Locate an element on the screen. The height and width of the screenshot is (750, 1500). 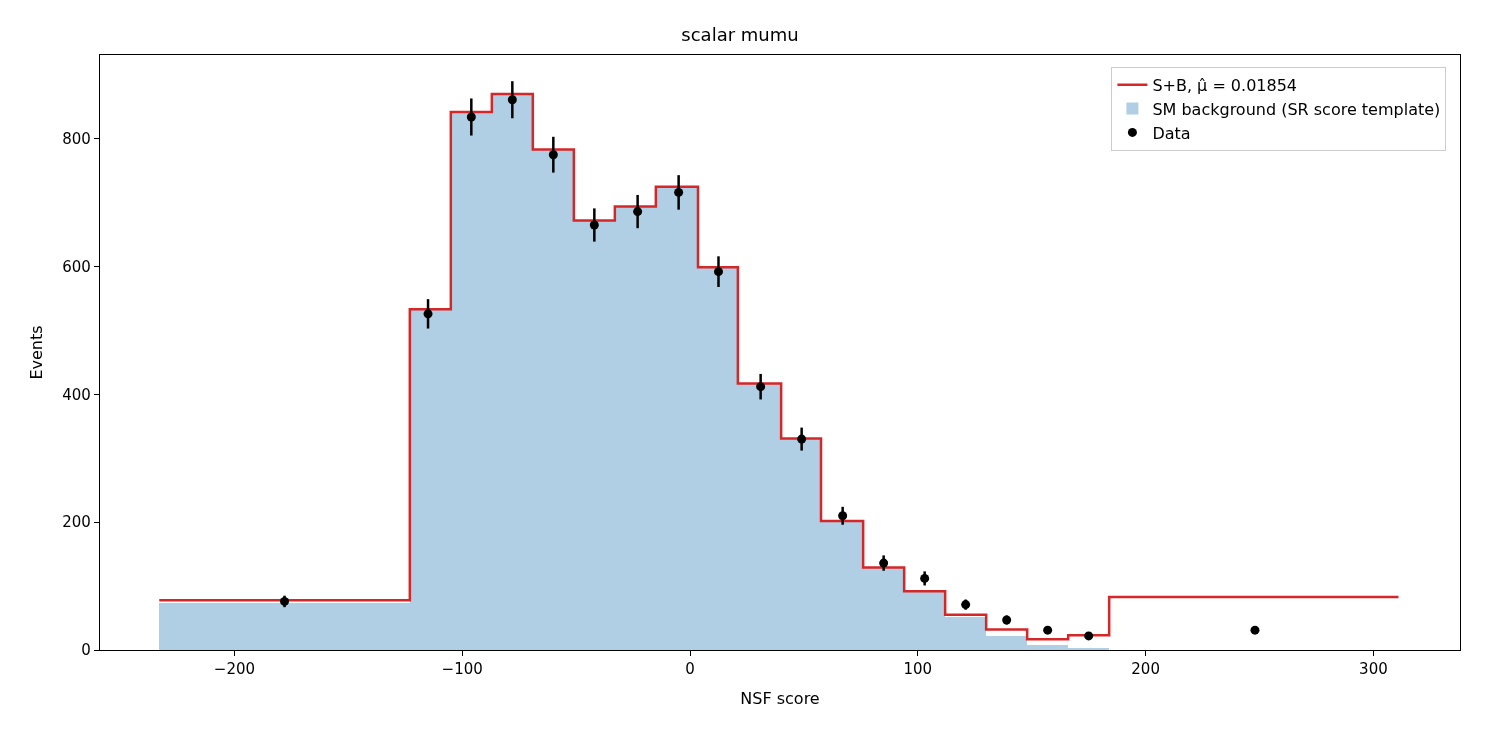
y-tick-label: 200 is located at coordinates (76, 522).